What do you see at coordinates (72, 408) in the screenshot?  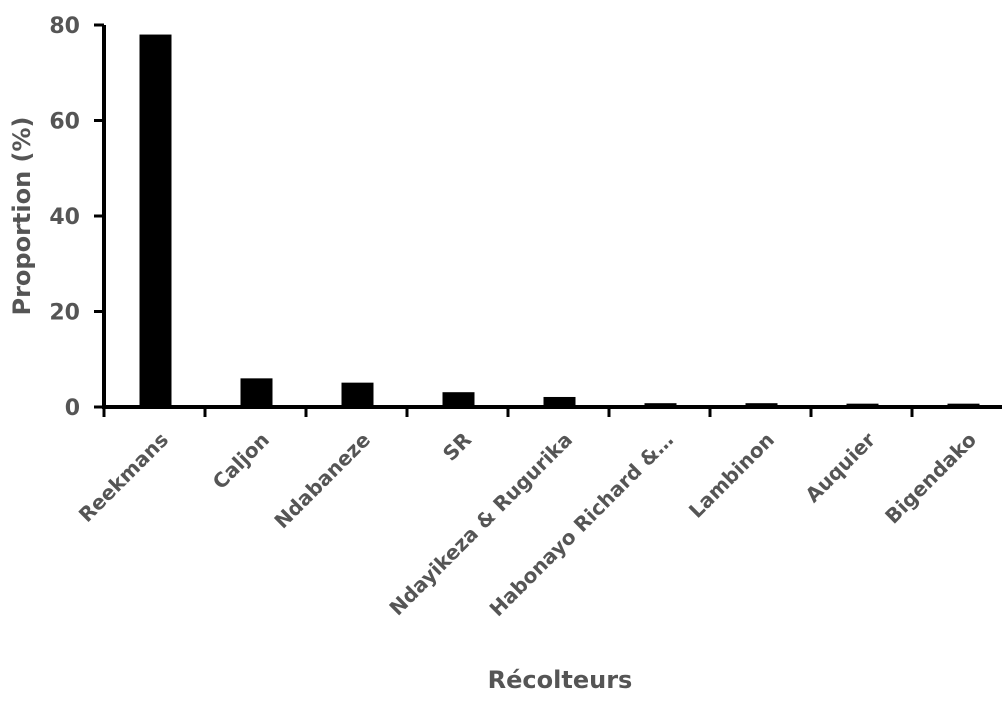 I see `y-tick-label-0: 0` at bounding box center [72, 408].